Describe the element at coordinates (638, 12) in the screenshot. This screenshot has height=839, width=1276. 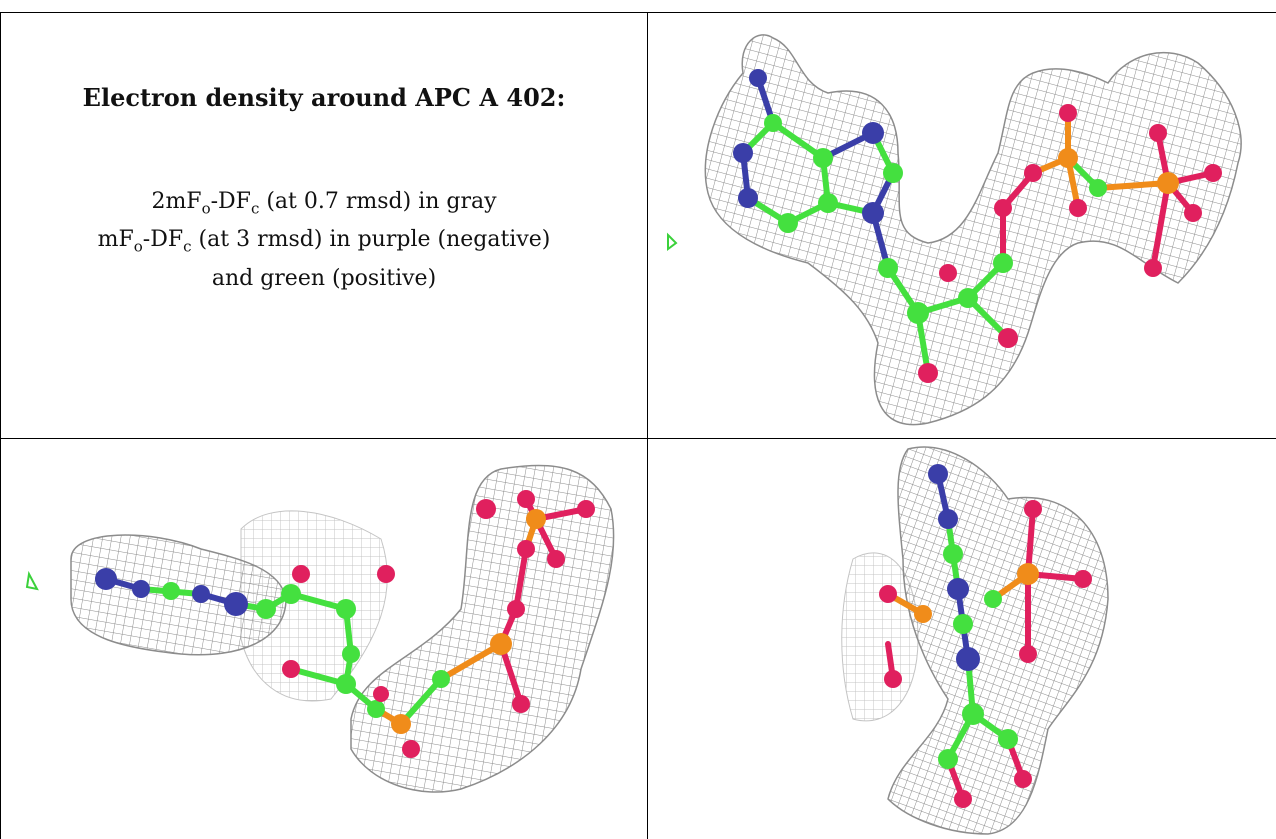
I see `table-border-top` at that location.